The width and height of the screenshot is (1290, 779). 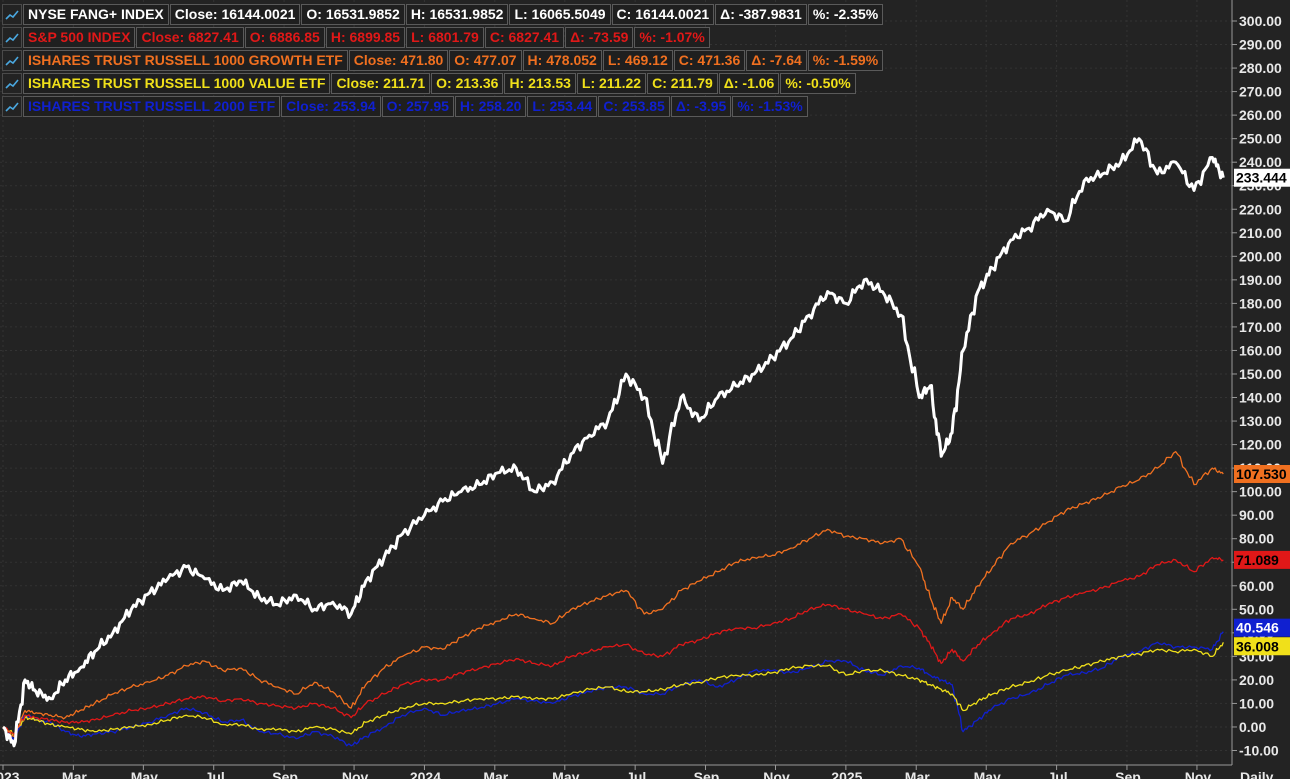 What do you see at coordinates (1260, 21) in the screenshot?
I see `y-tick-label: 300.00` at bounding box center [1260, 21].